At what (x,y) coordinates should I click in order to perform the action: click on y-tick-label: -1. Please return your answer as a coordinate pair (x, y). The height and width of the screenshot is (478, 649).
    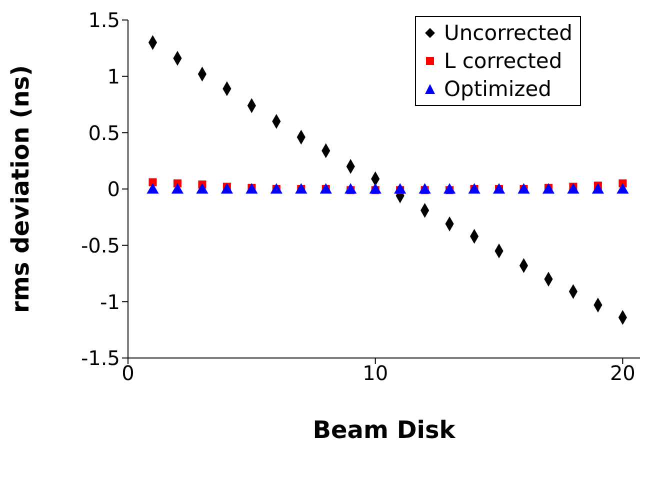
    Looking at the image, I should click on (110, 302).